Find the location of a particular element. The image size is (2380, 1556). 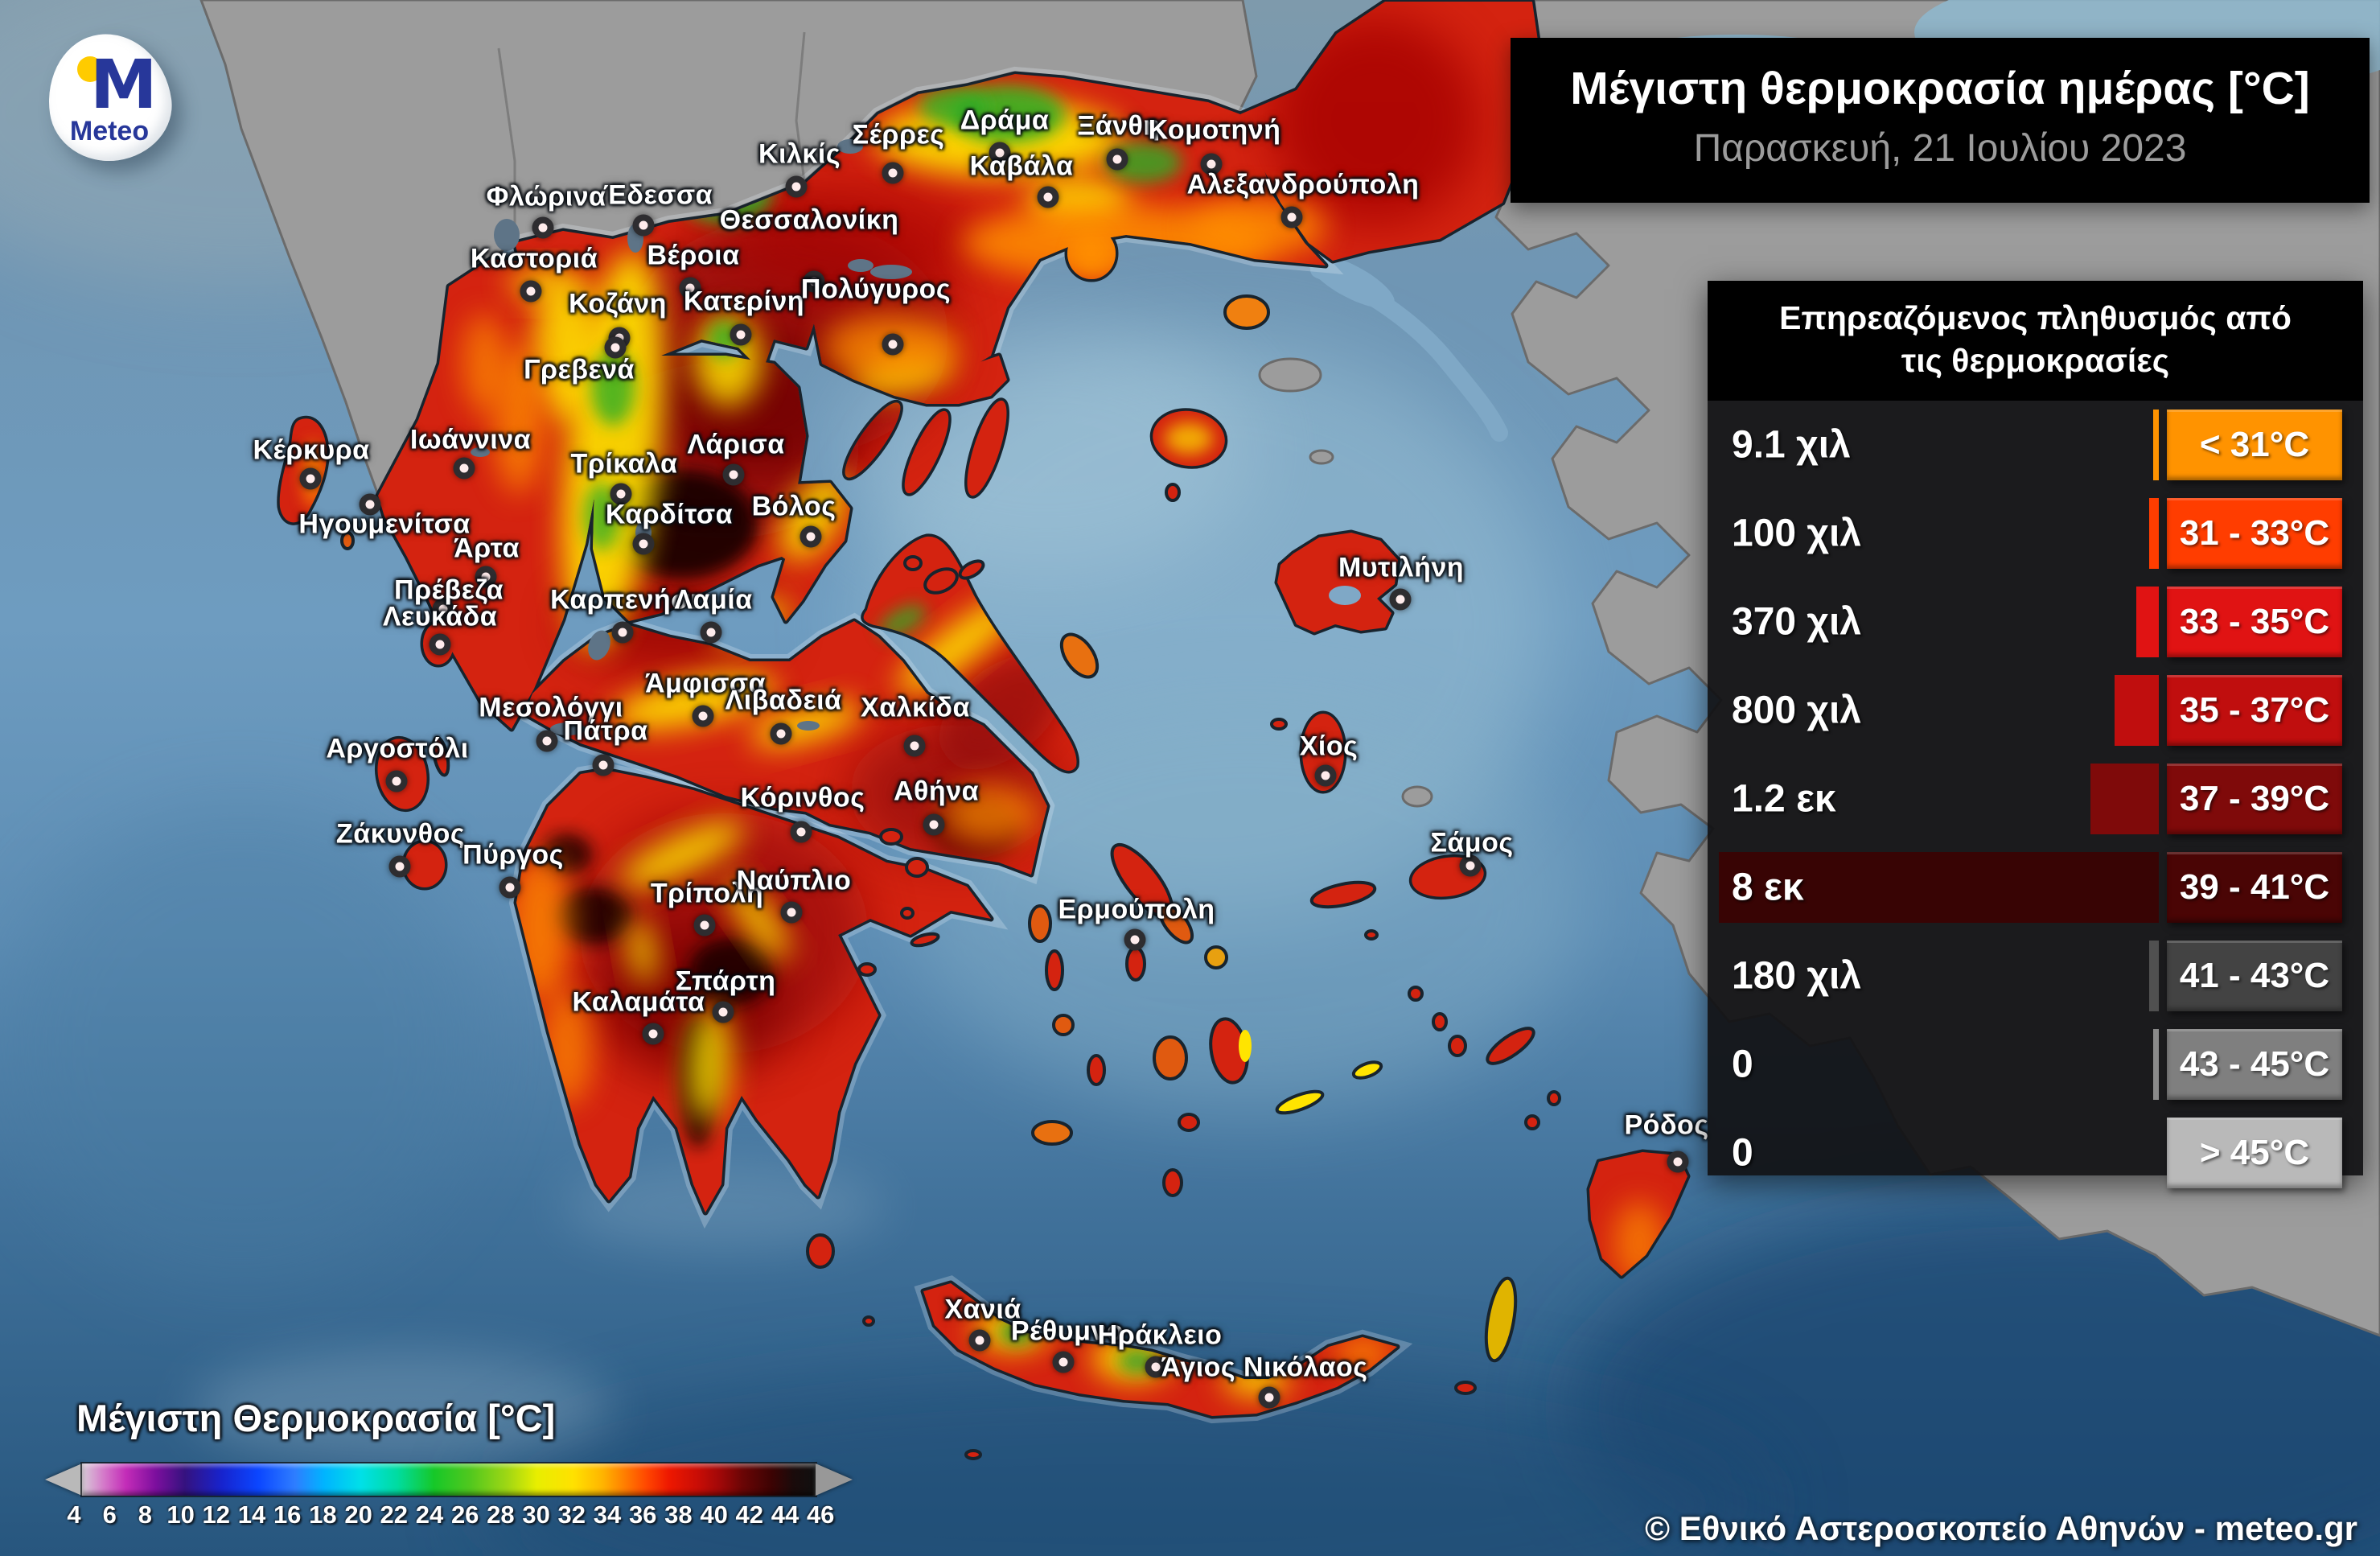

map-title: Μέγιστη θερμοκρασία ημέρας [°C] is located at coordinates (1940, 88).